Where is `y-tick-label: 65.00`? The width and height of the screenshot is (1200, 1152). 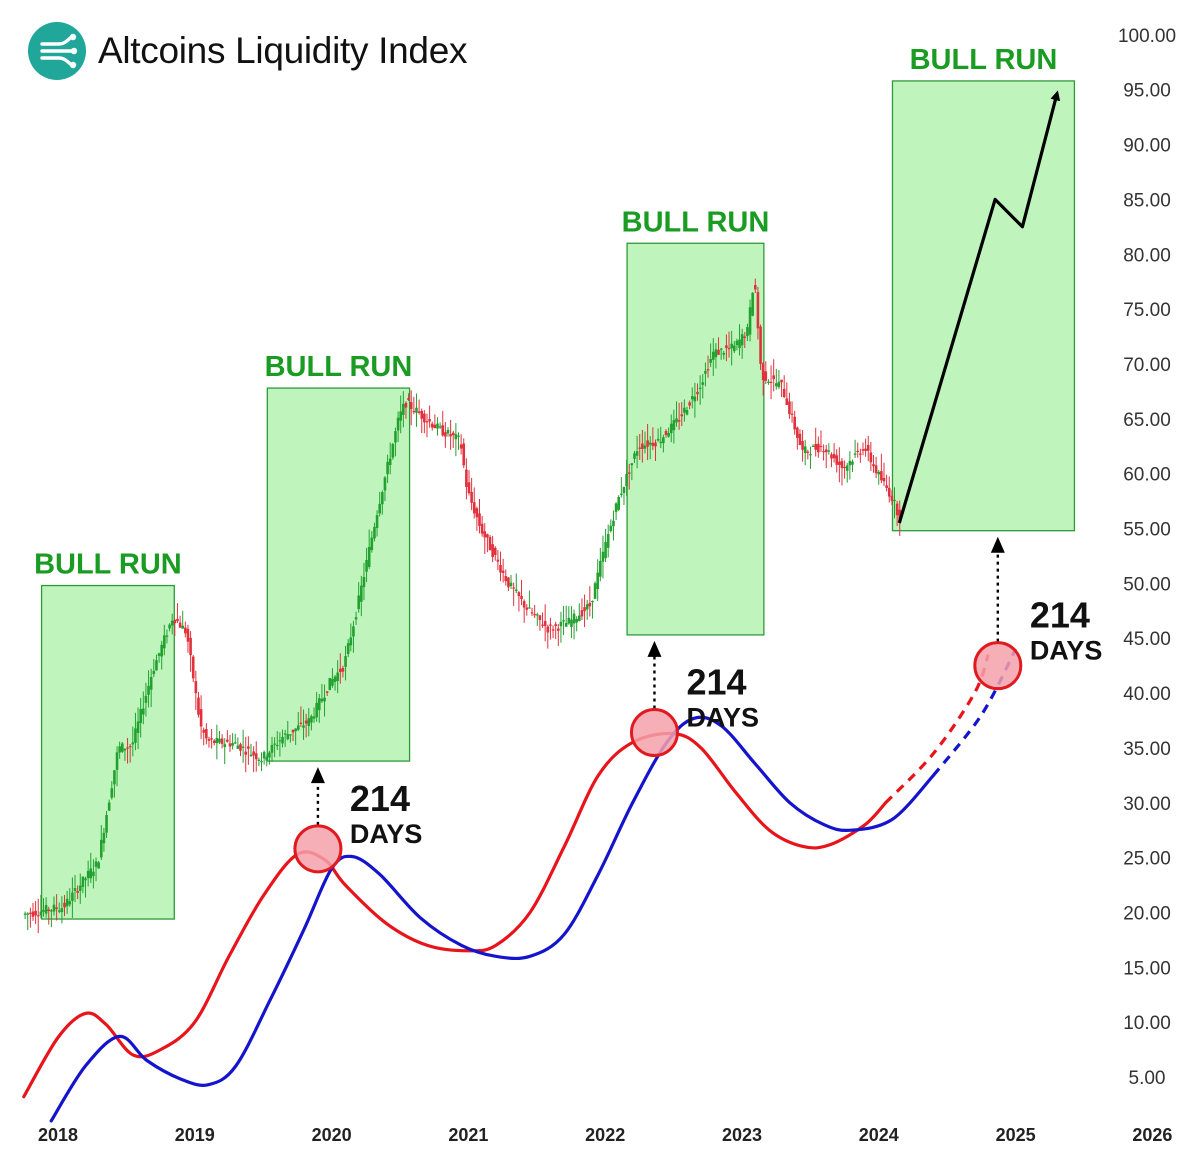 y-tick-label: 65.00 is located at coordinates (1147, 420).